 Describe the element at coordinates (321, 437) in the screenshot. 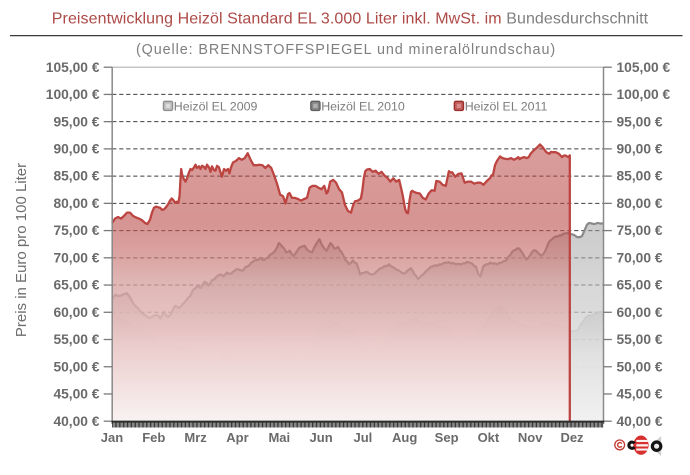

I see `svg-text: Jun` at that location.